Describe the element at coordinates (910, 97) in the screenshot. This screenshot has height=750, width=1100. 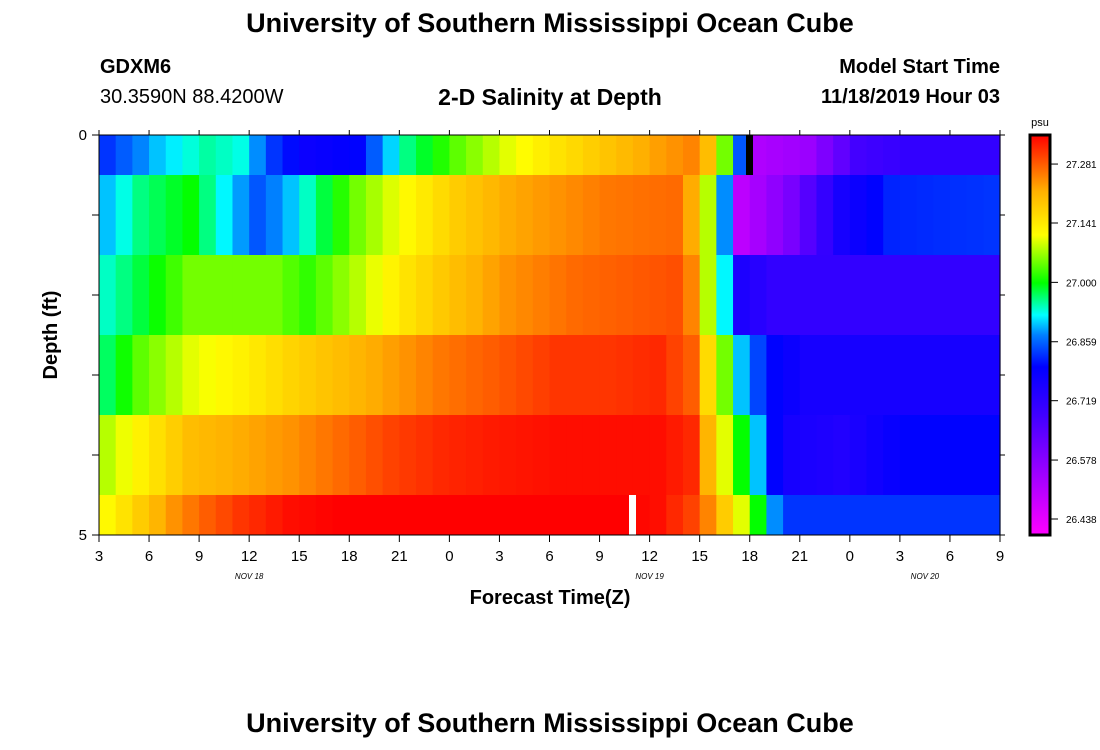
I see `model-start-value: 11/18/2019 Hour 03` at that location.